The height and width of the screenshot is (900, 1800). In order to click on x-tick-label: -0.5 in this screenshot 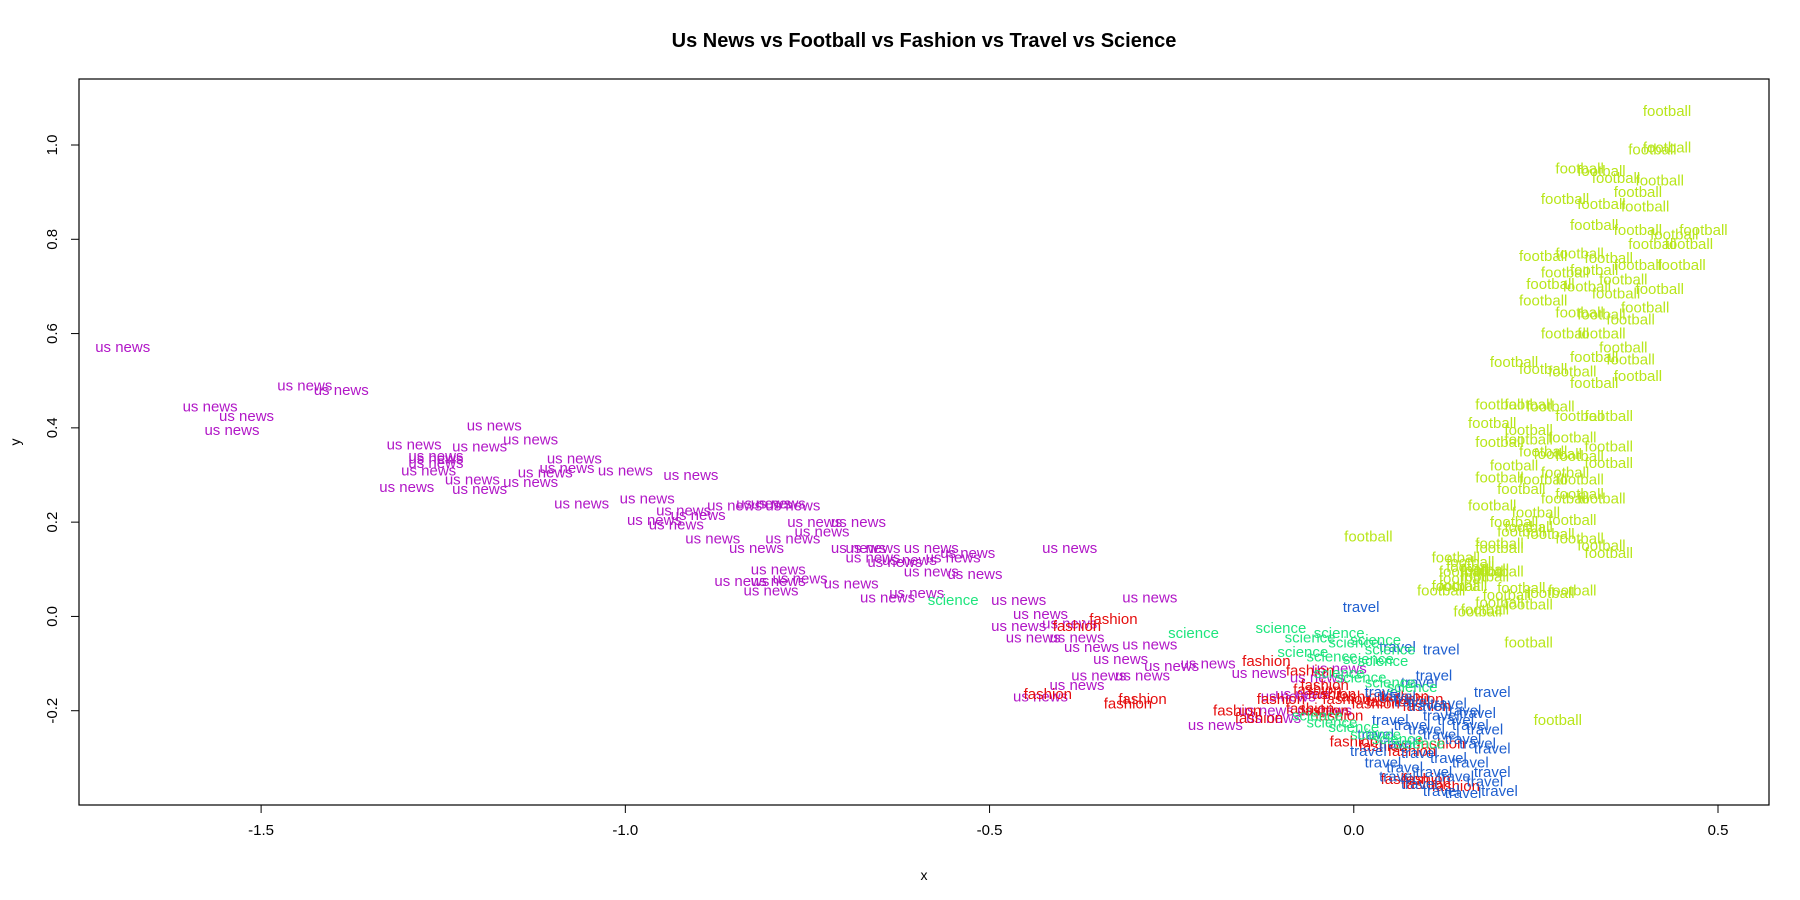, I will do `click(990, 830)`.